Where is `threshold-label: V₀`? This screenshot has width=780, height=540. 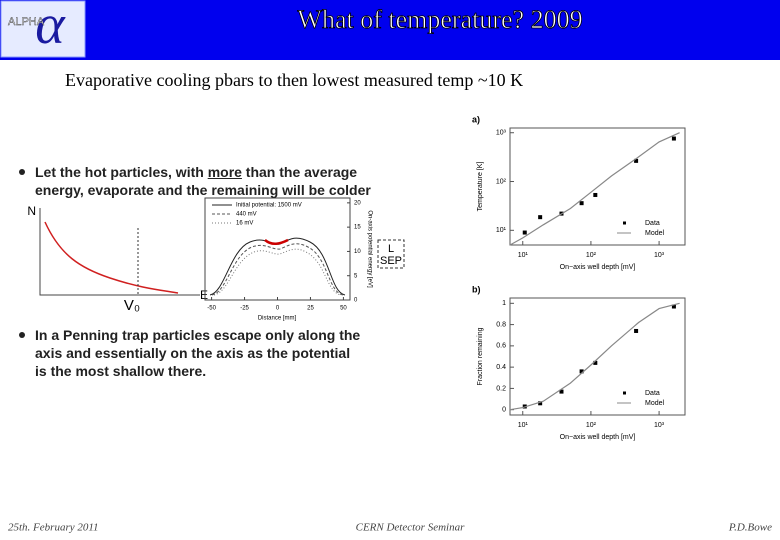
threshold-label: V₀ is located at coordinates (132, 305).